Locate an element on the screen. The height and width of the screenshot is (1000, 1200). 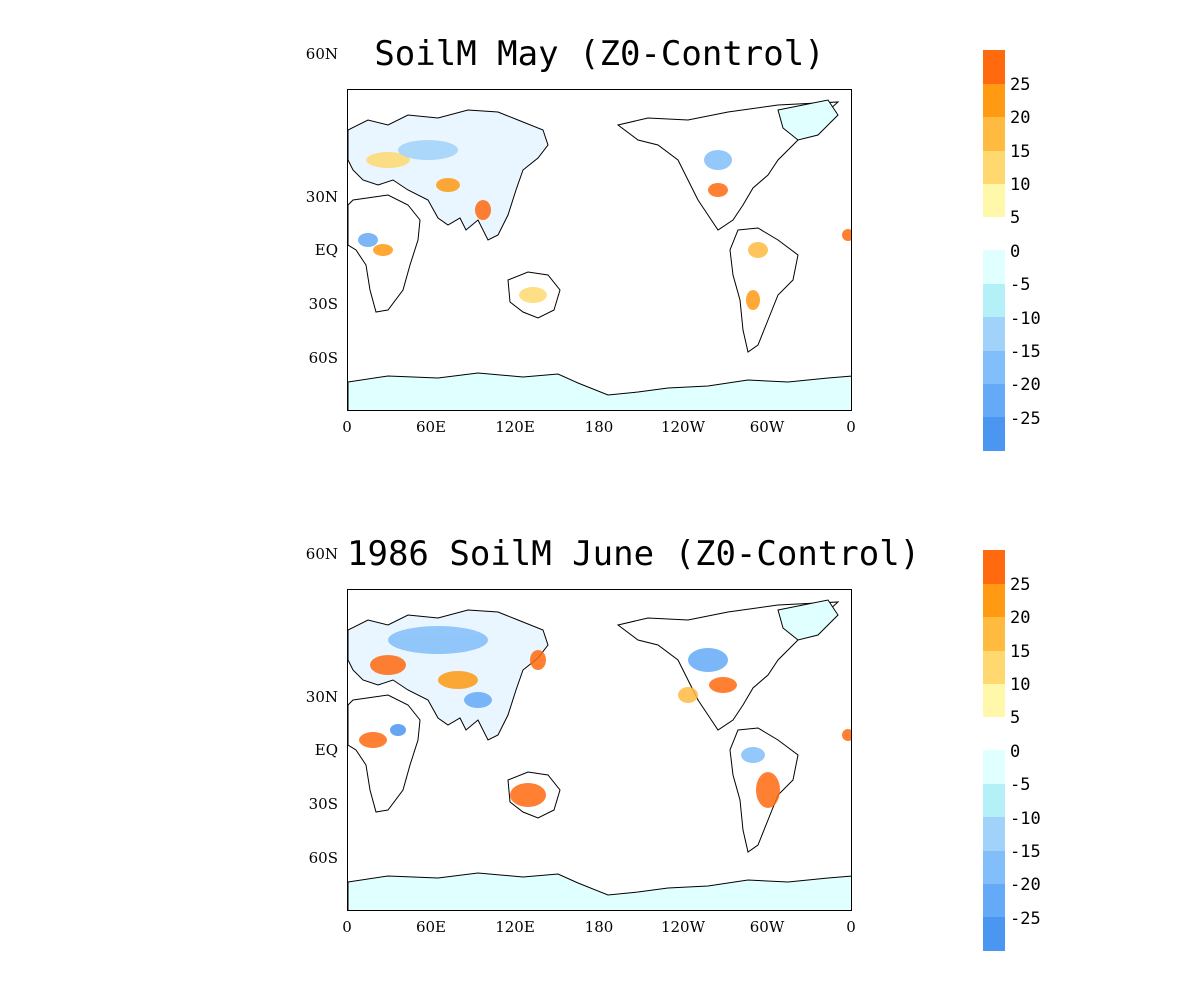
africa is located at coordinates (384, 753).